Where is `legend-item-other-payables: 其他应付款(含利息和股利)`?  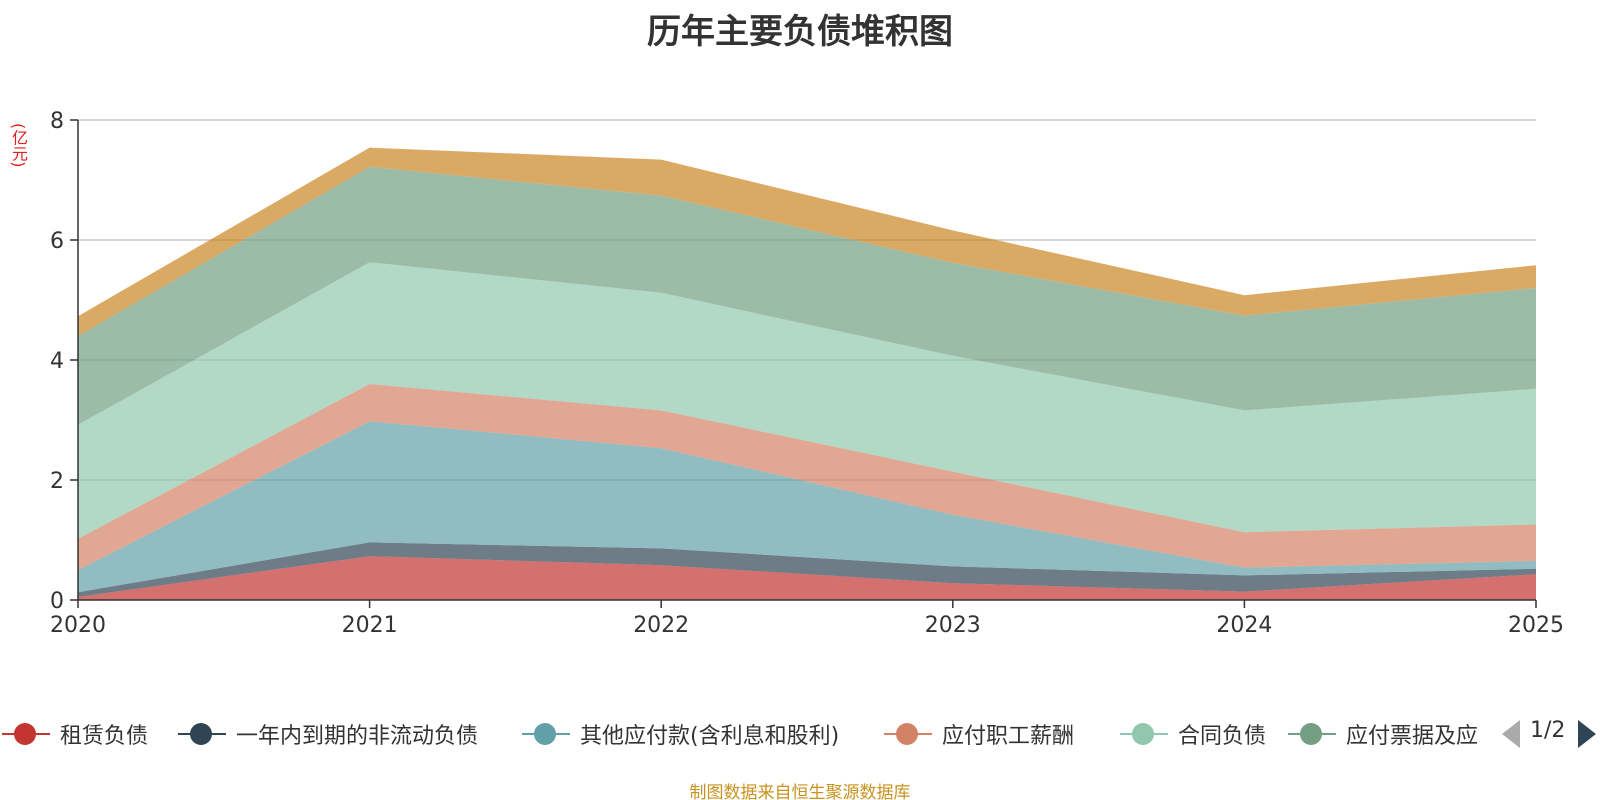
legend-item-other-payables: 其他应付款(含利息和股利) is located at coordinates (701, 734).